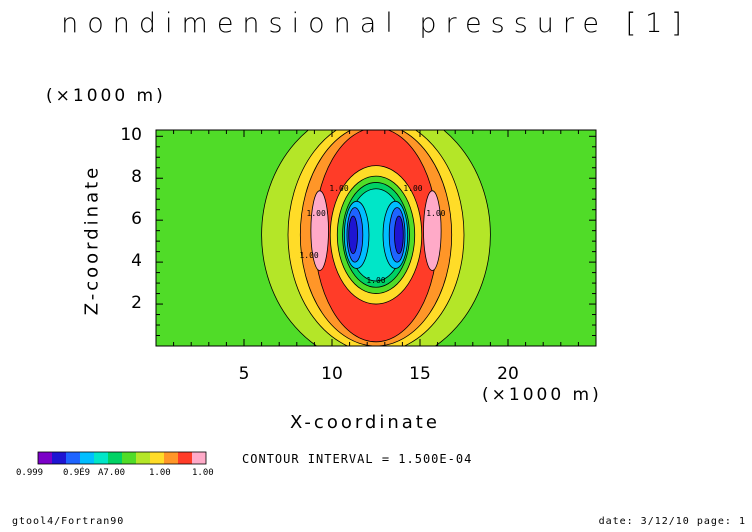  I want to click on y-tick-label: 4, so click(136, 261).